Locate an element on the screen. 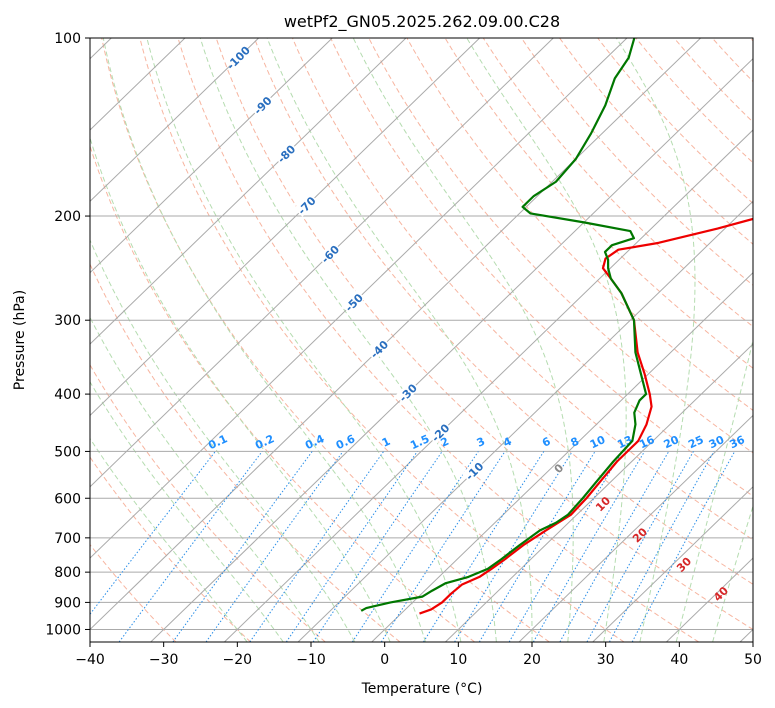 This screenshot has width=775, height=708. x-tick-label: −20 is located at coordinates (238, 660).